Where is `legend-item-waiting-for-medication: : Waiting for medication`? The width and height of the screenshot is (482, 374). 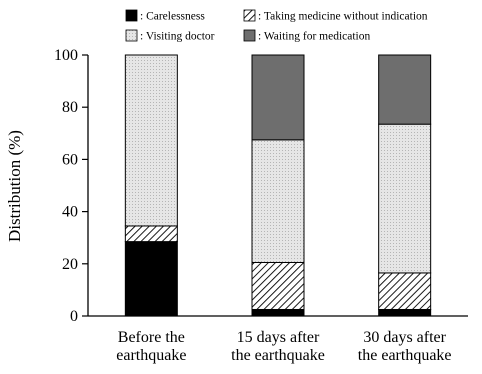 legend-item-waiting-for-medication: : Waiting for medication is located at coordinates (306, 36).